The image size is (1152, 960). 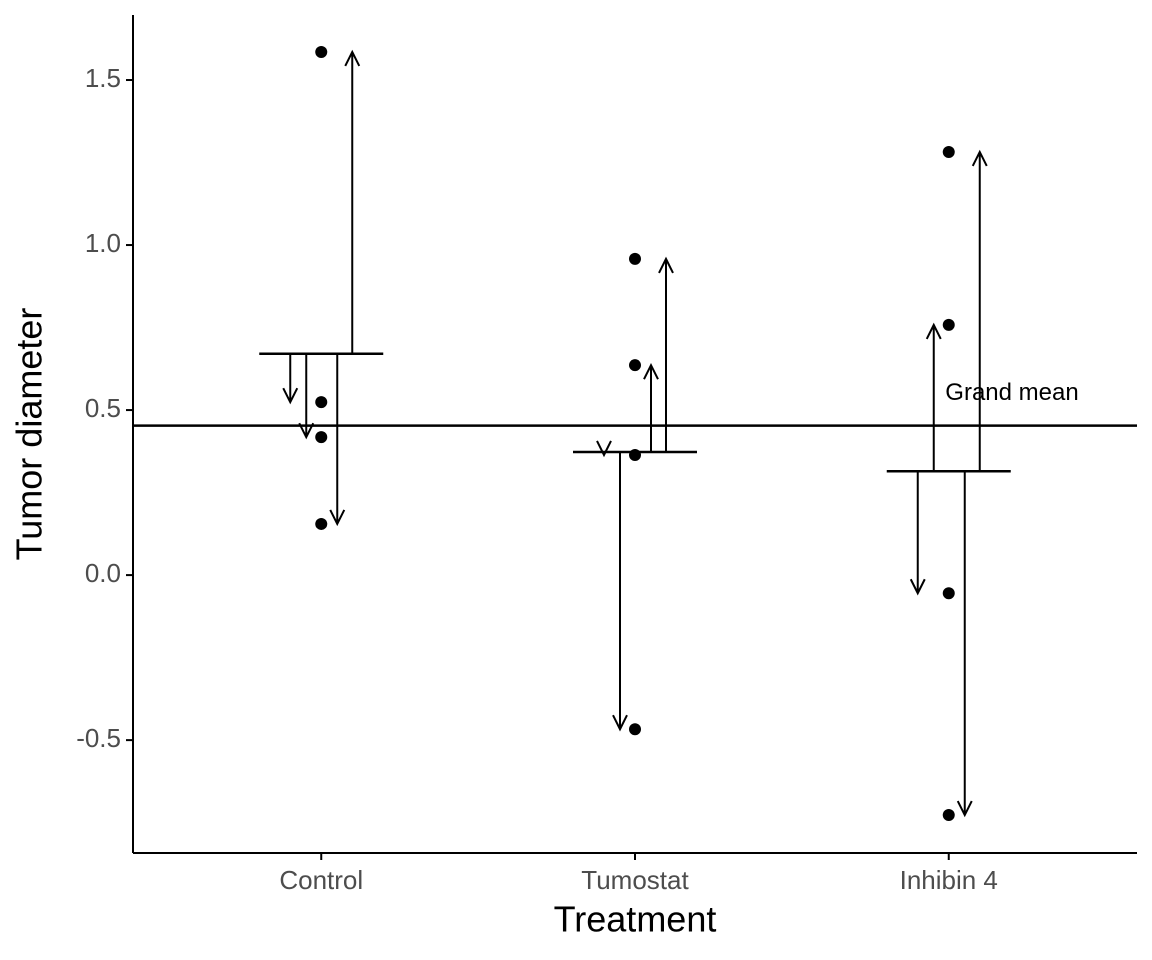 I want to click on grand-mean-label: Grand mean, so click(x=1011, y=392).